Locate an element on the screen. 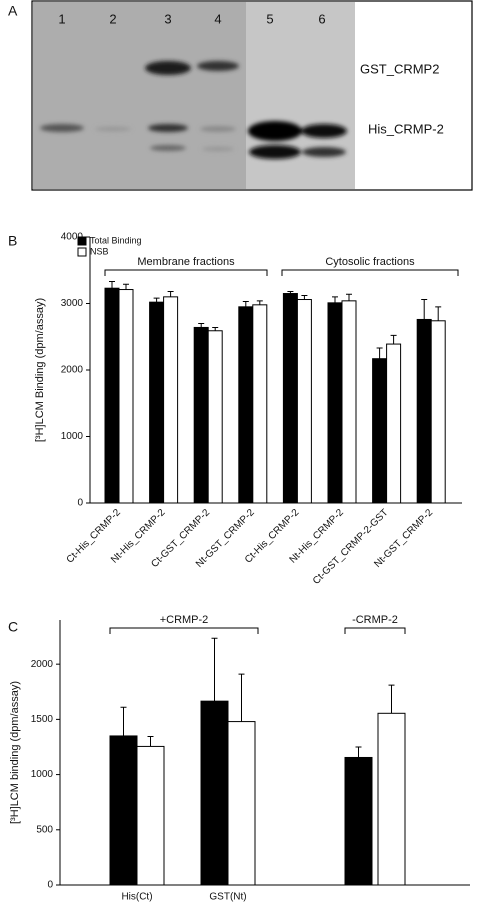  y-tick-label: 4000 is located at coordinates (72, 237).